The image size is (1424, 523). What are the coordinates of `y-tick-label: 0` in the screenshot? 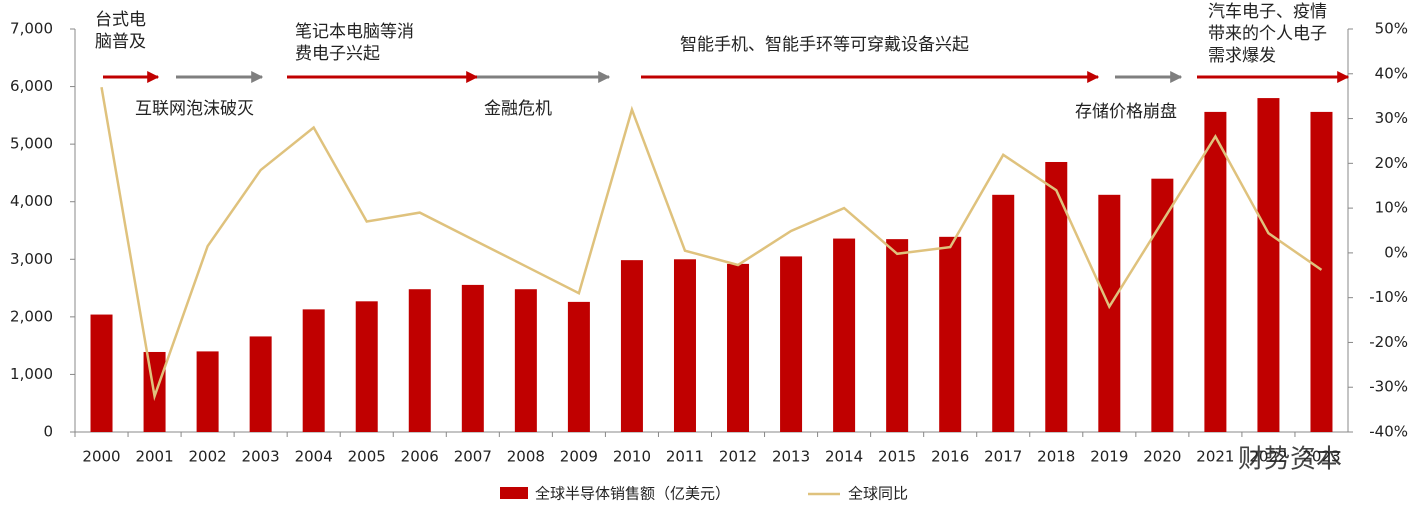 It's located at (48, 432).